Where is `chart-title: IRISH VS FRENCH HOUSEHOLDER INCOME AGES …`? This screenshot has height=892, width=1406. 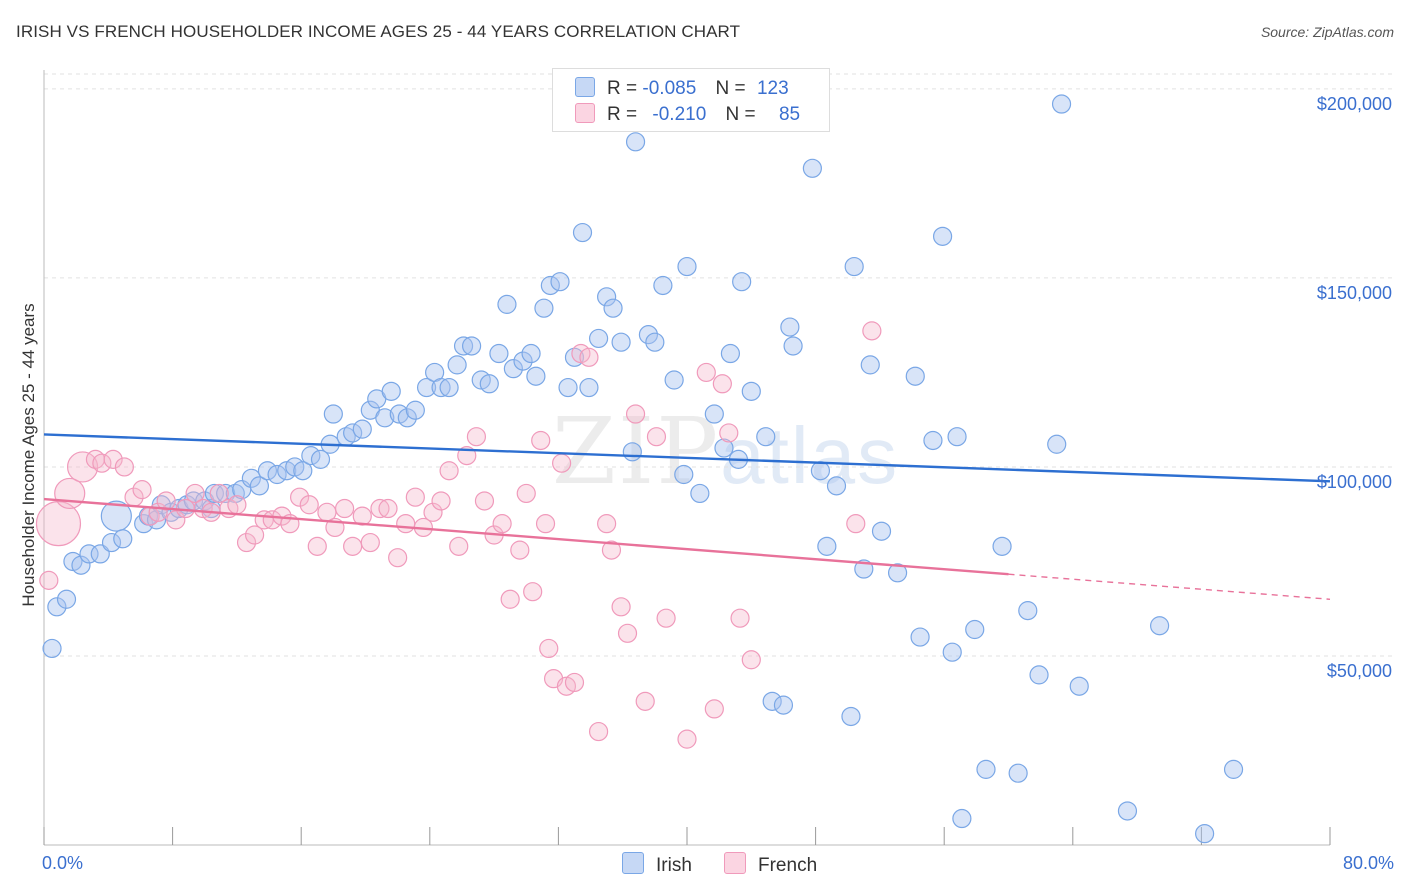
chart-title: IRISH VS FRENCH HOUSEHOLDER INCOME AGES … is located at coordinates (378, 31).